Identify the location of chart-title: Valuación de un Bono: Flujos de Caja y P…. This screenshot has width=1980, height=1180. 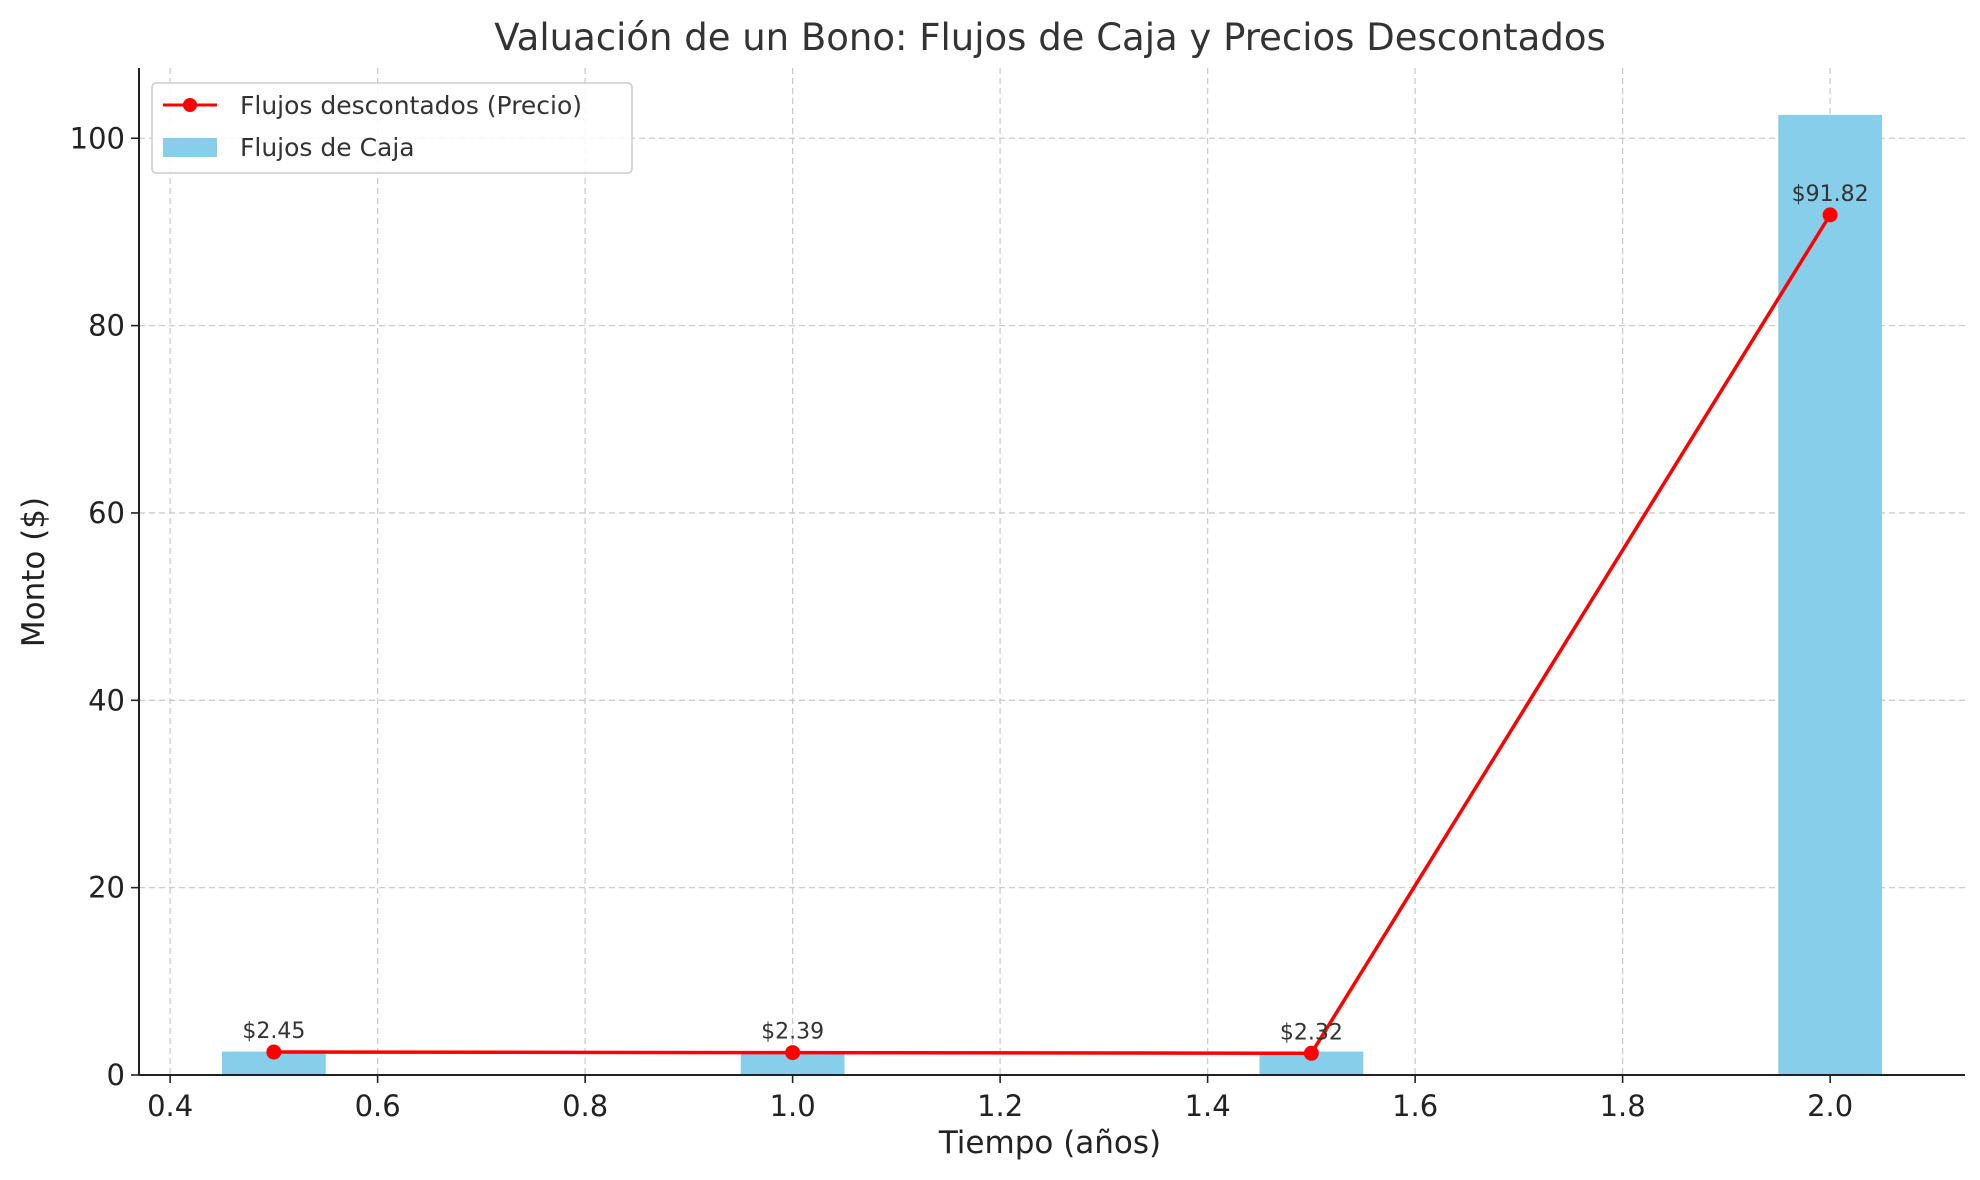
(1050, 37).